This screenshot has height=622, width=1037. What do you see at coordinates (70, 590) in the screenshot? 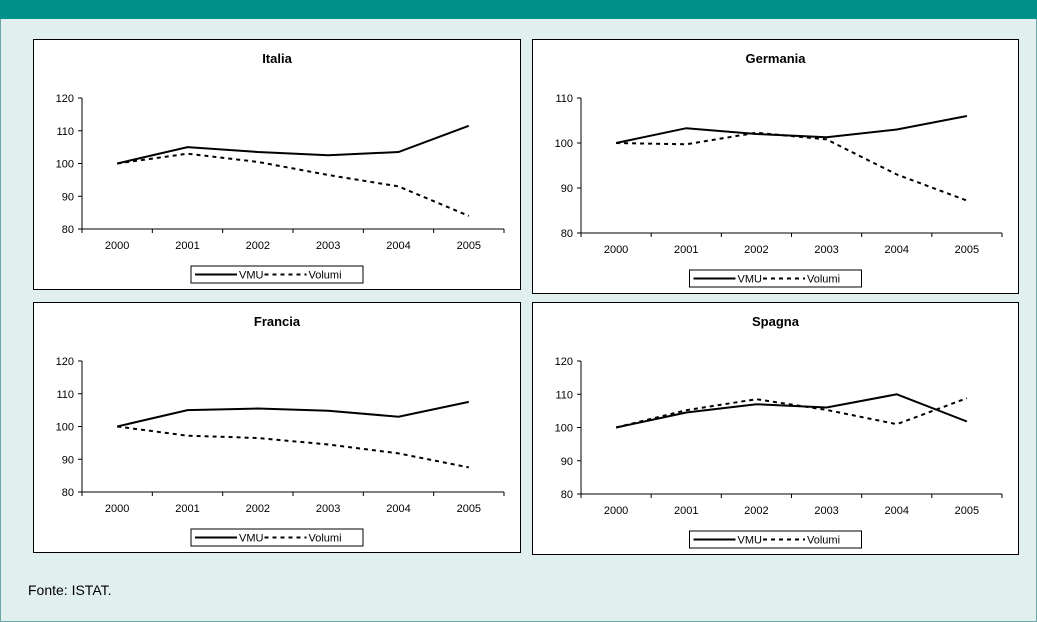
I see `source-note: Fonte: ISTAT.` at bounding box center [70, 590].